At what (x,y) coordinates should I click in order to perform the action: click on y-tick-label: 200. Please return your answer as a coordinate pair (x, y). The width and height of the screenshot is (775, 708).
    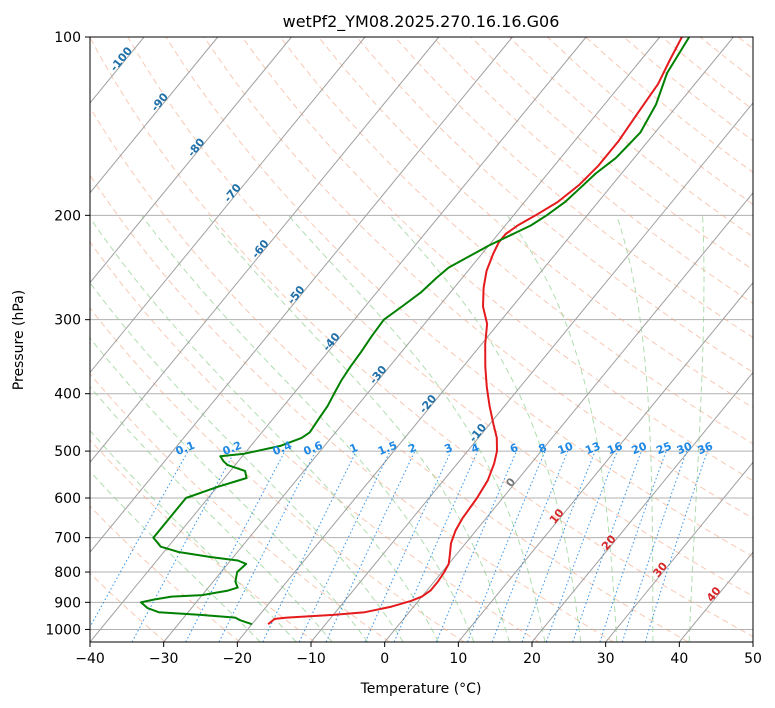
    Looking at the image, I should click on (67, 216).